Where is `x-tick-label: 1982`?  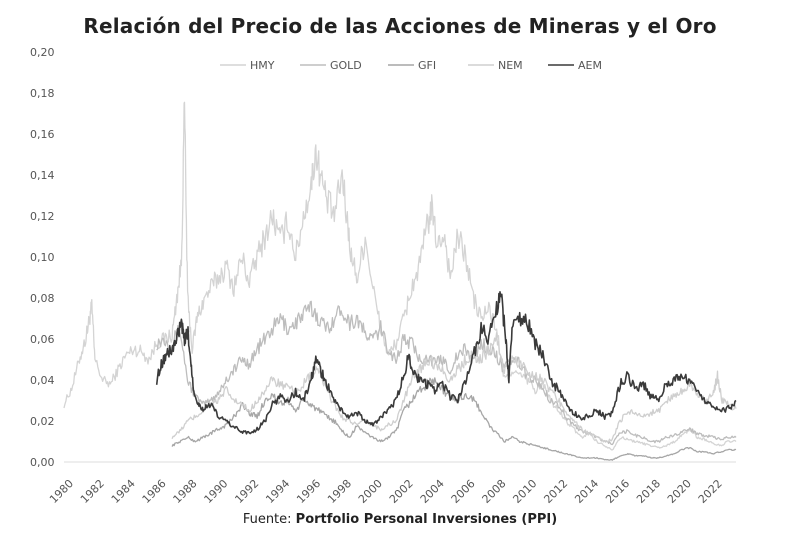 x-tick-label: 1982 is located at coordinates (92, 491).